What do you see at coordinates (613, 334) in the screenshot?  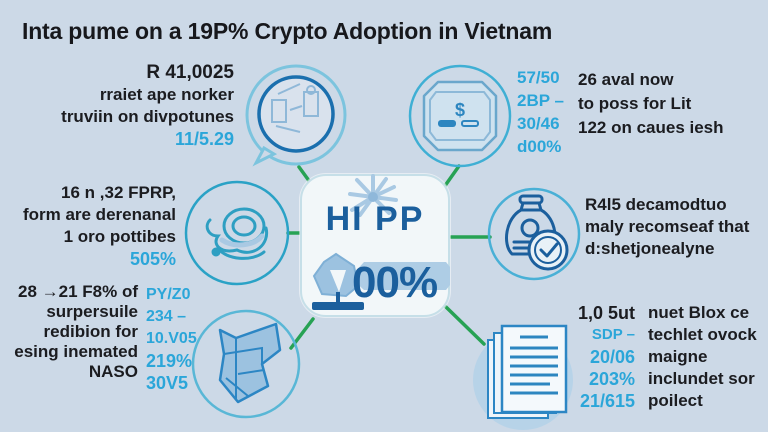 I see `callout-stat: SDP –` at bounding box center [613, 334].